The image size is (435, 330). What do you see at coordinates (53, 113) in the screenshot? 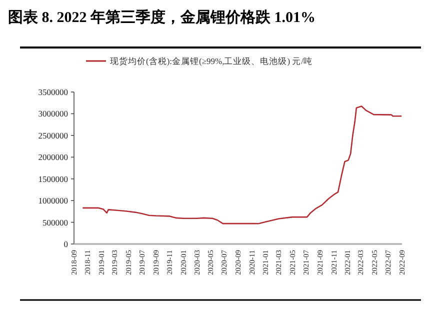
I see `y-tick-label: 3000000` at bounding box center [53, 113].